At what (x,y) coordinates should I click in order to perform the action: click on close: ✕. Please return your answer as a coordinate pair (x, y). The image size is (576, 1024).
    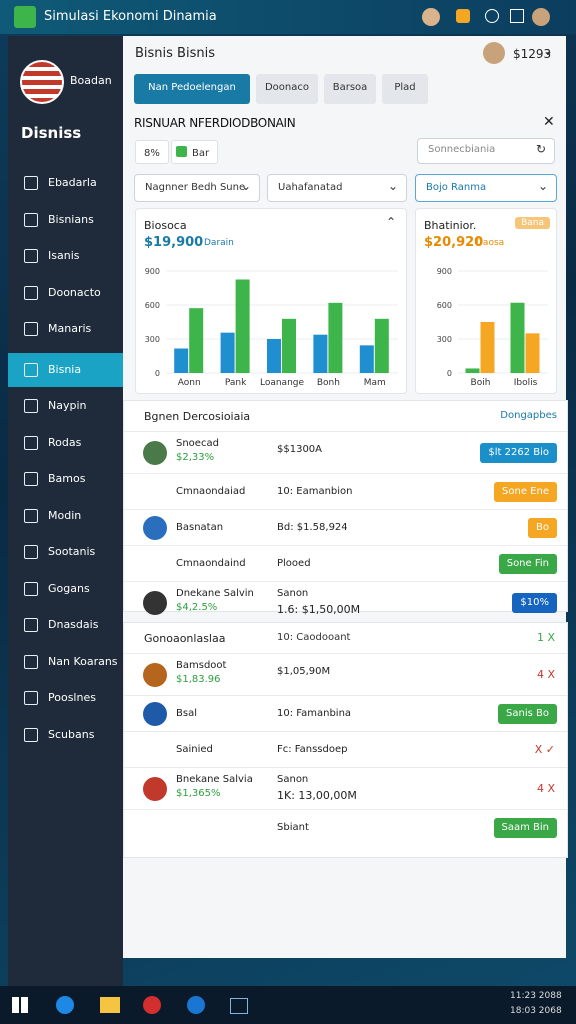
    Looking at the image, I should click on (549, 122).